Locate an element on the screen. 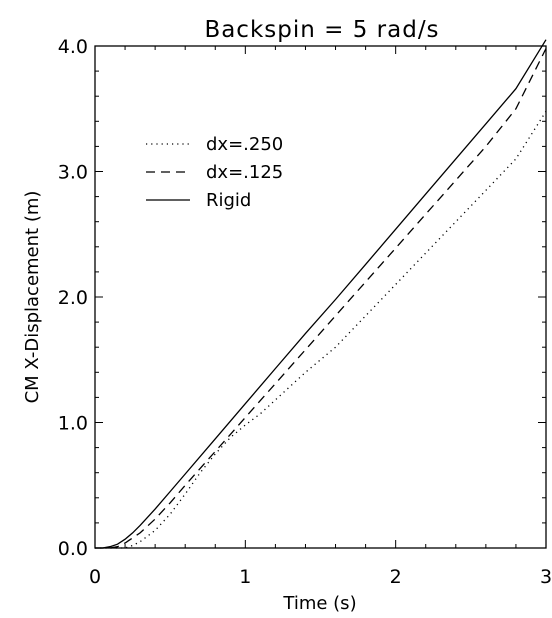 Image resolution: width=552 pixels, height=618 pixels. legend-label: dx=.250 is located at coordinates (244, 144).